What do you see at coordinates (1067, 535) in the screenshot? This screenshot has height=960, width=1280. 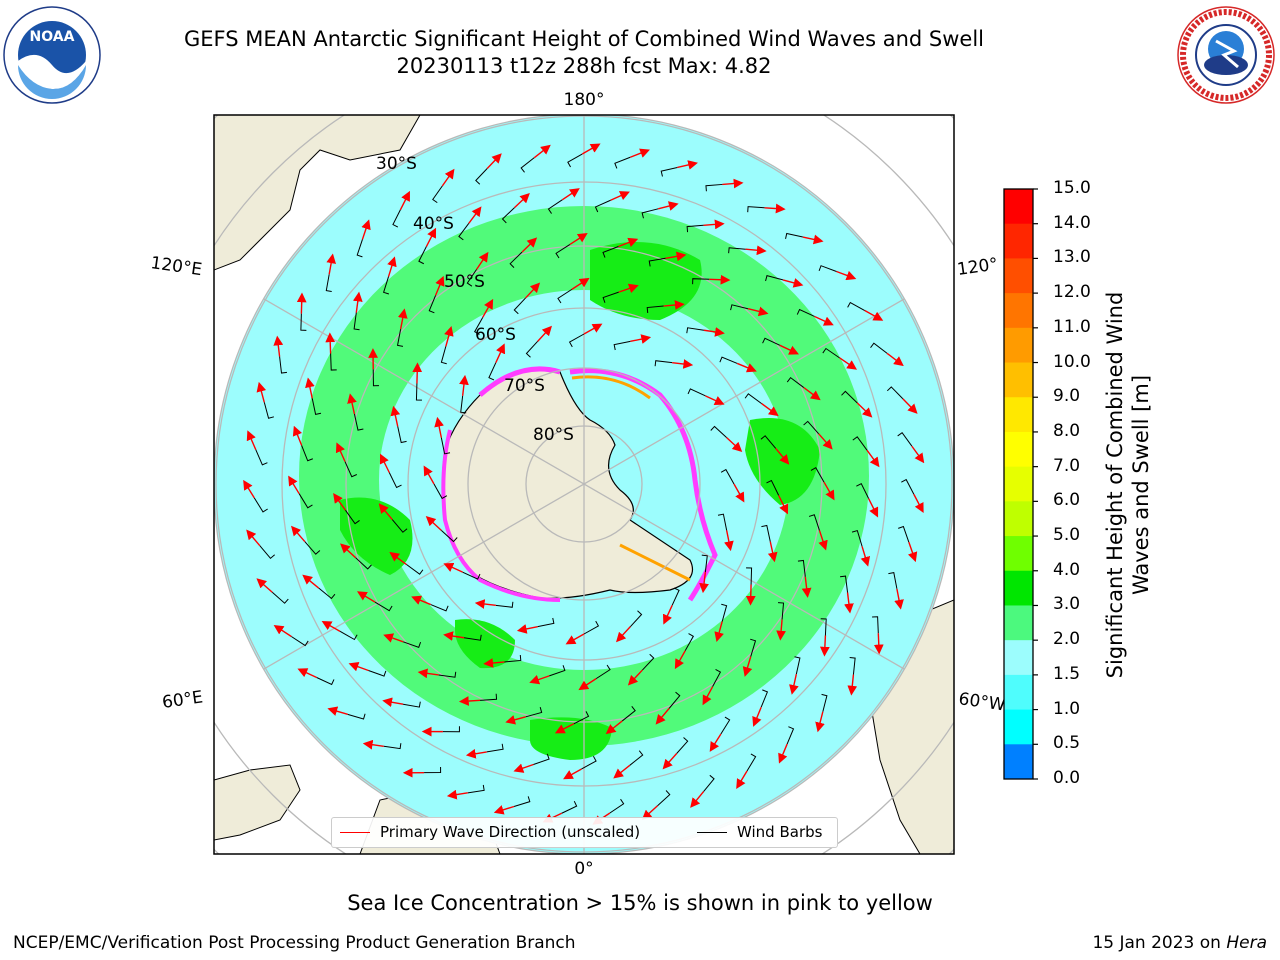 I see `colorbar-tick-label: 5.0` at bounding box center [1067, 535].